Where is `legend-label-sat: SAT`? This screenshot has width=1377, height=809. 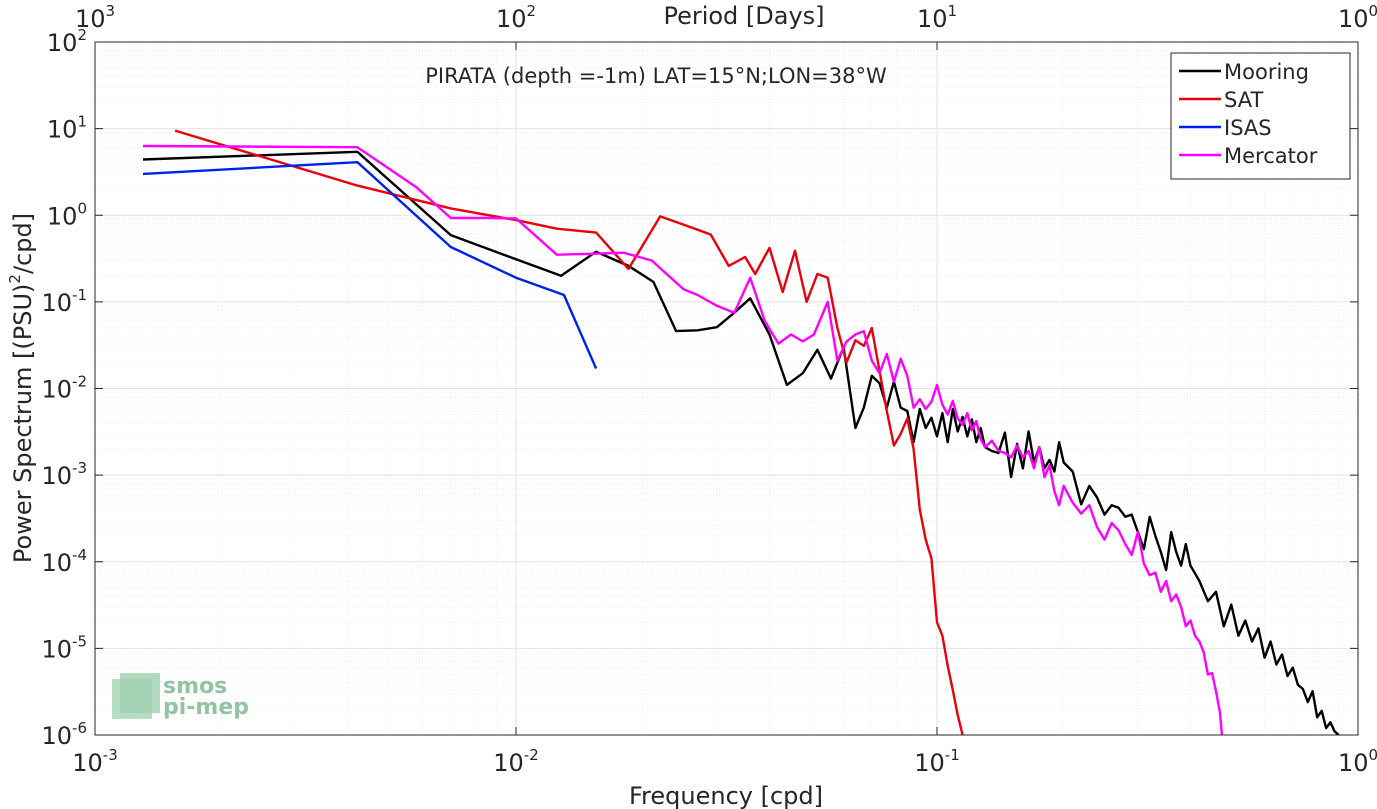
legend-label-sat: SAT is located at coordinates (1243, 100).